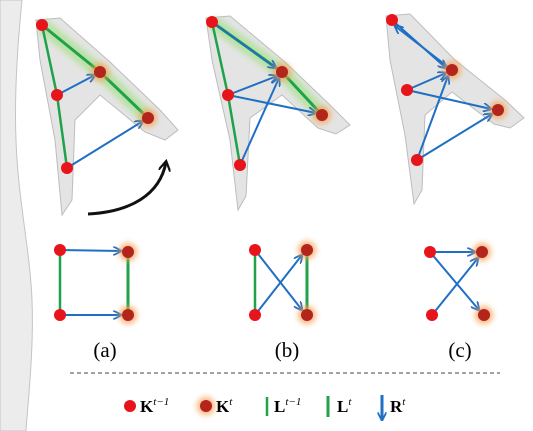  I want to click on legend-label: Lt, so click(344, 406).